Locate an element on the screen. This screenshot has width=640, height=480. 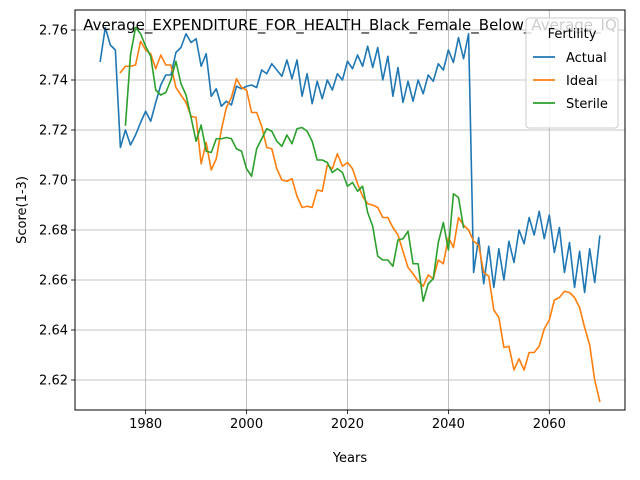
x-axis-label: Years is located at coordinates (350, 458).